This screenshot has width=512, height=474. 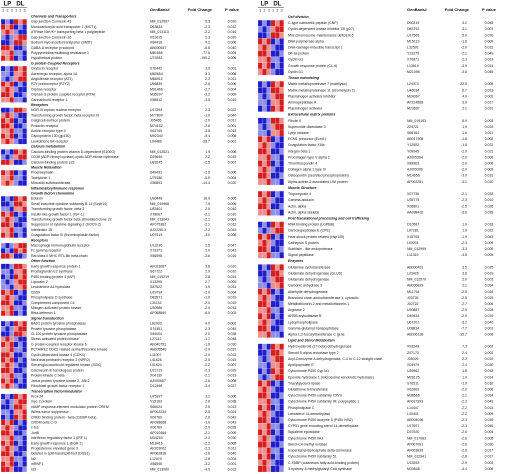 What do you see at coordinates (282, 10) in the screenshot?
I see `replicate-label: 3` at bounding box center [282, 10].